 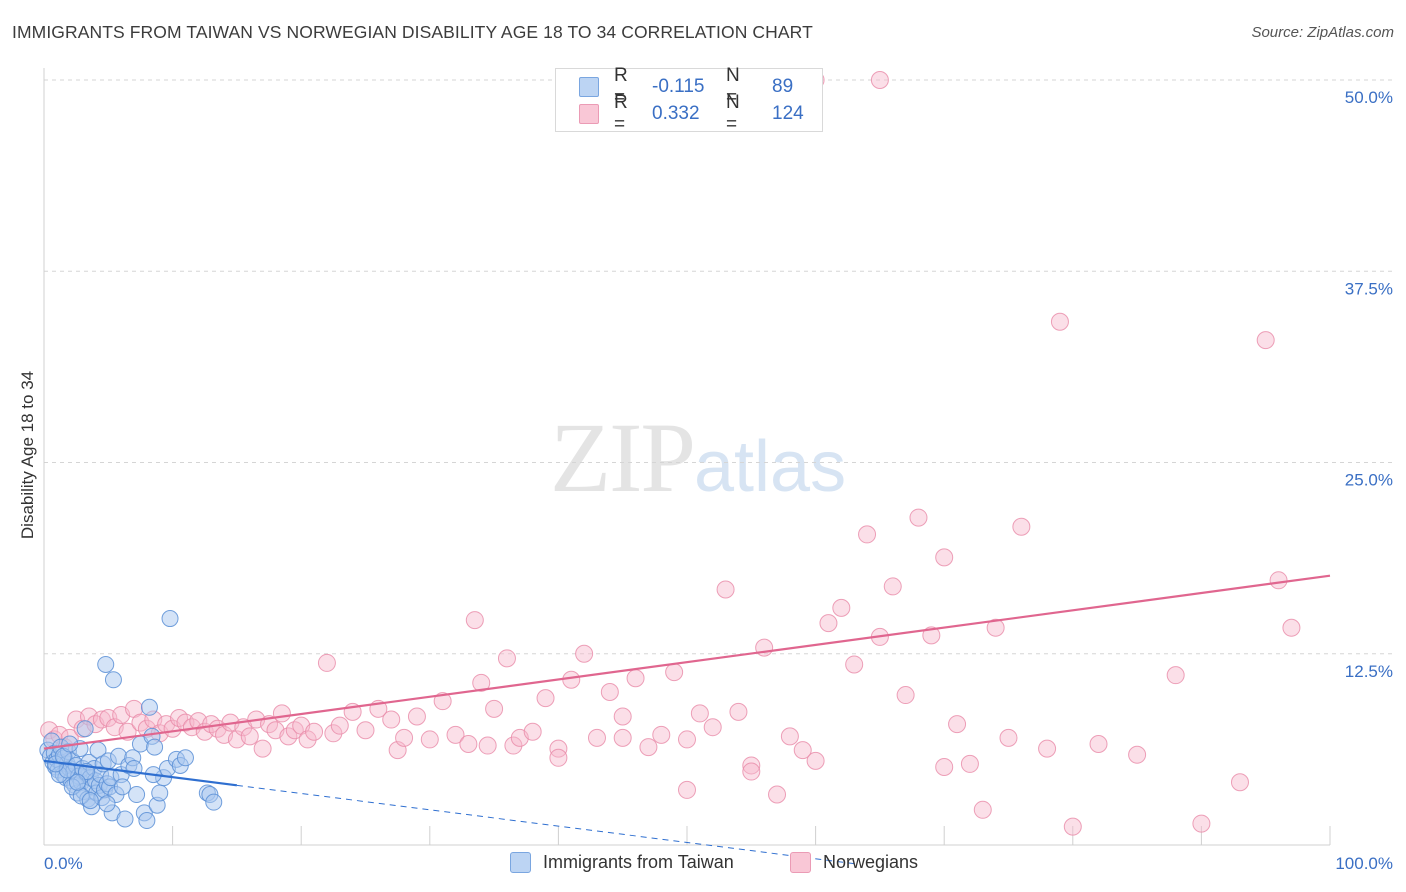 What do you see at coordinates (1369, 288) in the screenshot?
I see `y-tick-label: 37.5%` at bounding box center [1369, 288].